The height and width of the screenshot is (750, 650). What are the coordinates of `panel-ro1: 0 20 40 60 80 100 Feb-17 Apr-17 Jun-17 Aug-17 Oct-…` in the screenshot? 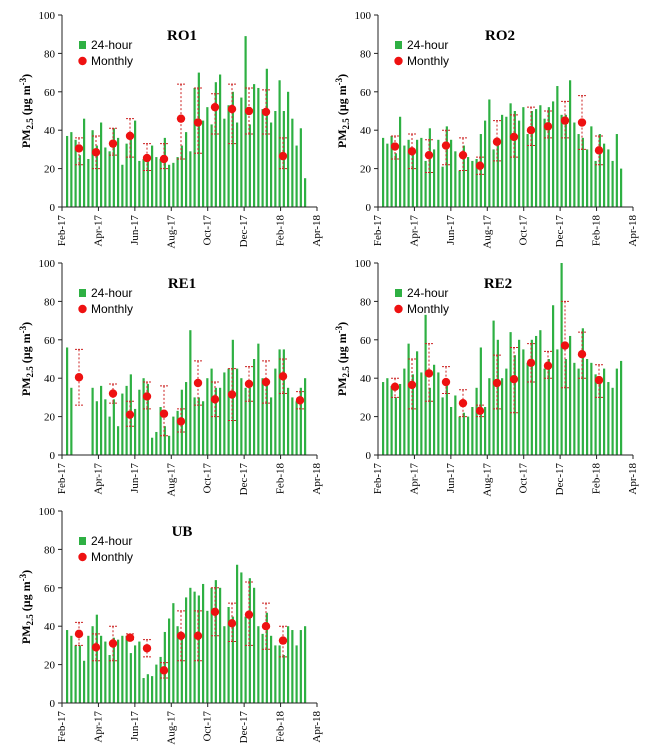 It's located at (170, 129).